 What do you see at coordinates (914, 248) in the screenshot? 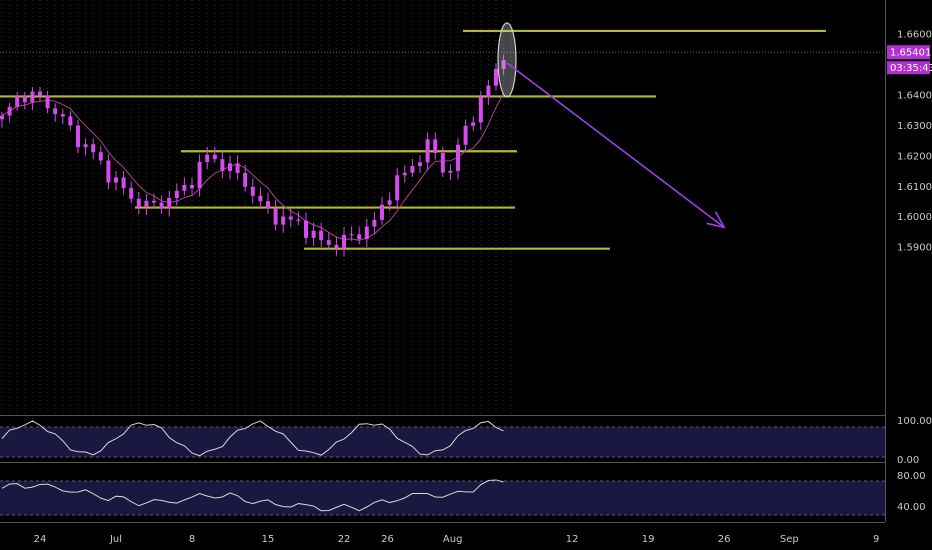
I see `y-tick-label: 1.59000` at bounding box center [914, 248].